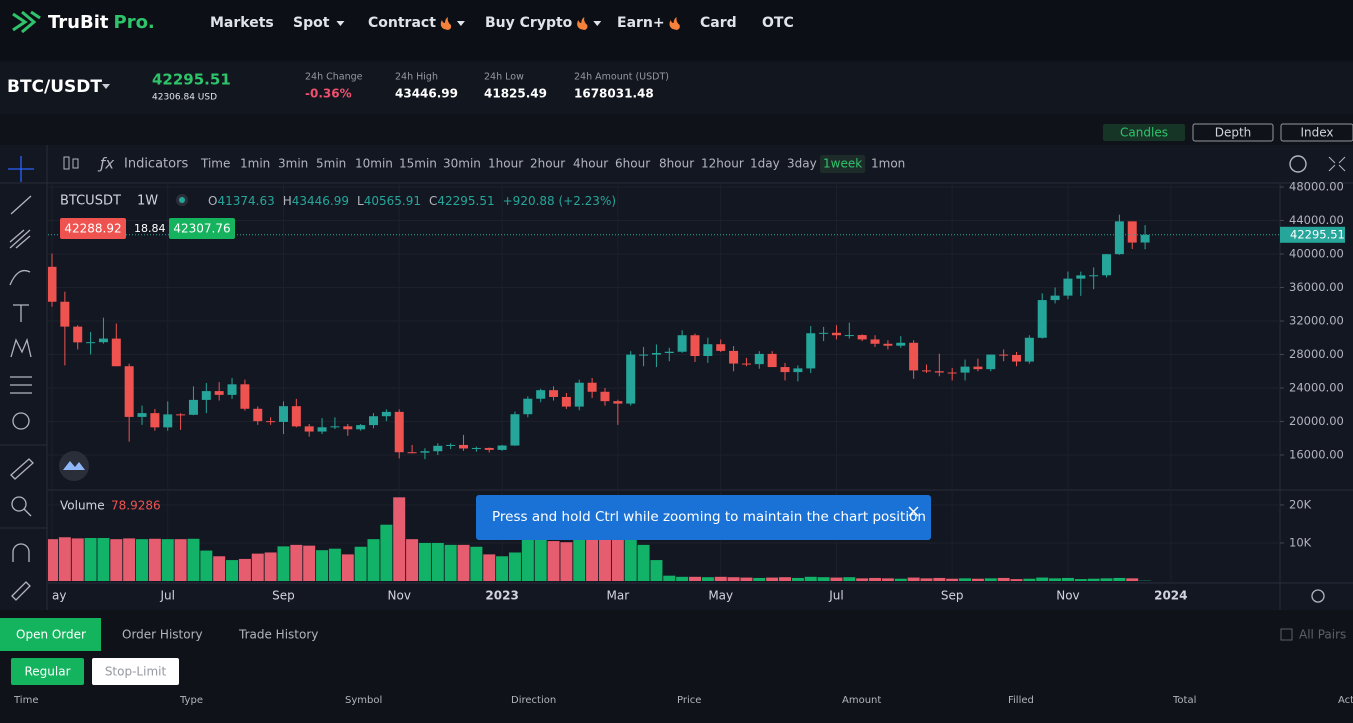 This screenshot has height=723, width=1353. What do you see at coordinates (21, 205) in the screenshot?
I see `trendline-tool` at bounding box center [21, 205].